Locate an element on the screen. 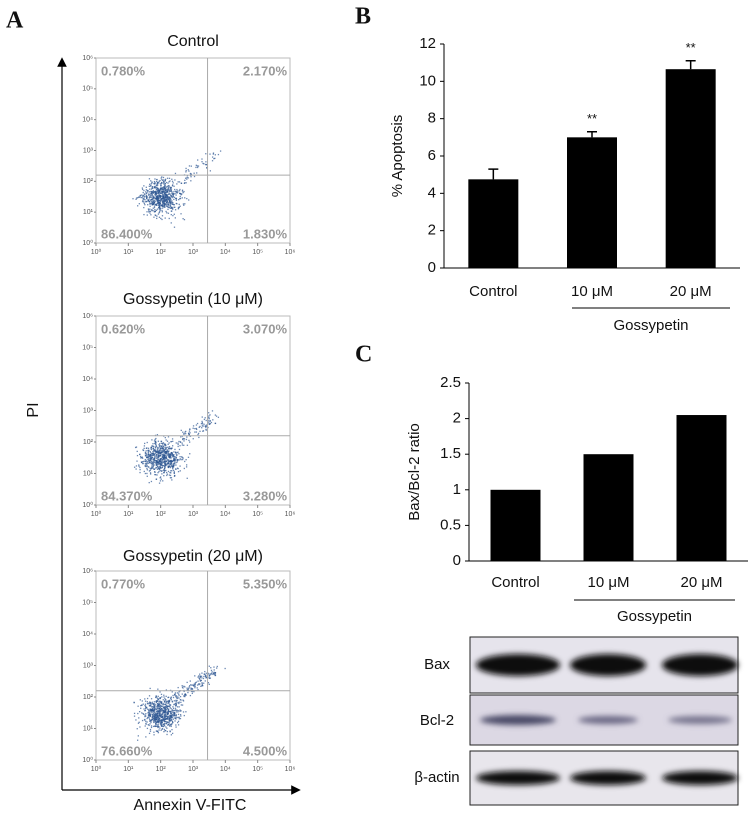 The image size is (750, 814). x-tick-label: 10⁵ is located at coordinates (257, 514).